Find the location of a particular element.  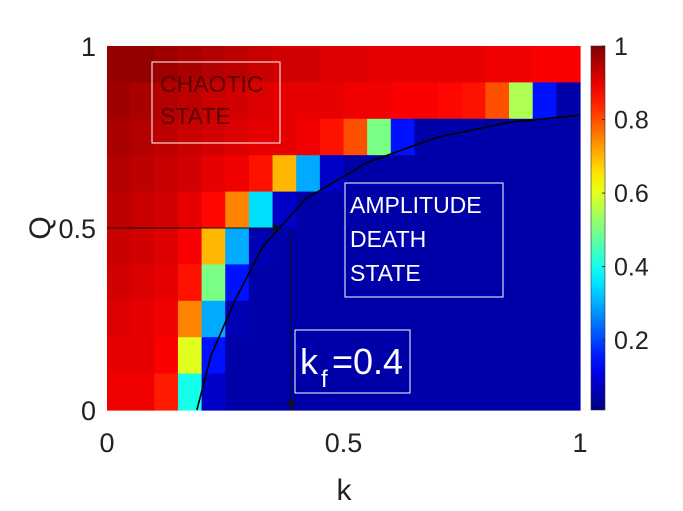

annotation-text: AMPLITUDE is located at coordinates (416, 205).